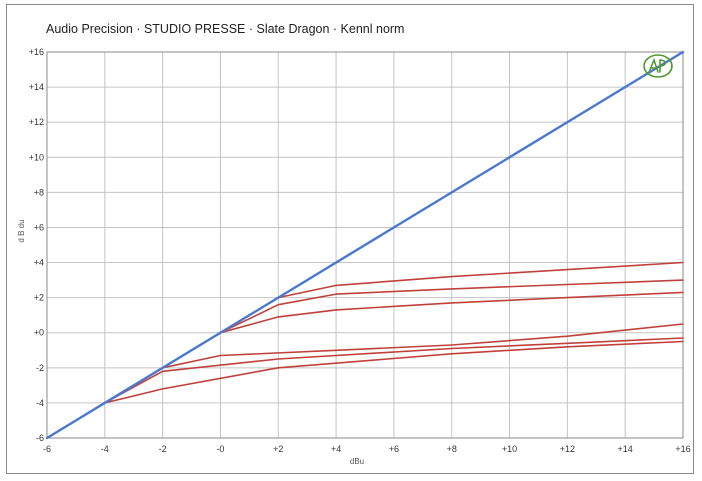 This screenshot has width=702, height=481. What do you see at coordinates (163, 449) in the screenshot?
I see `x-tick-label: -2` at bounding box center [163, 449].